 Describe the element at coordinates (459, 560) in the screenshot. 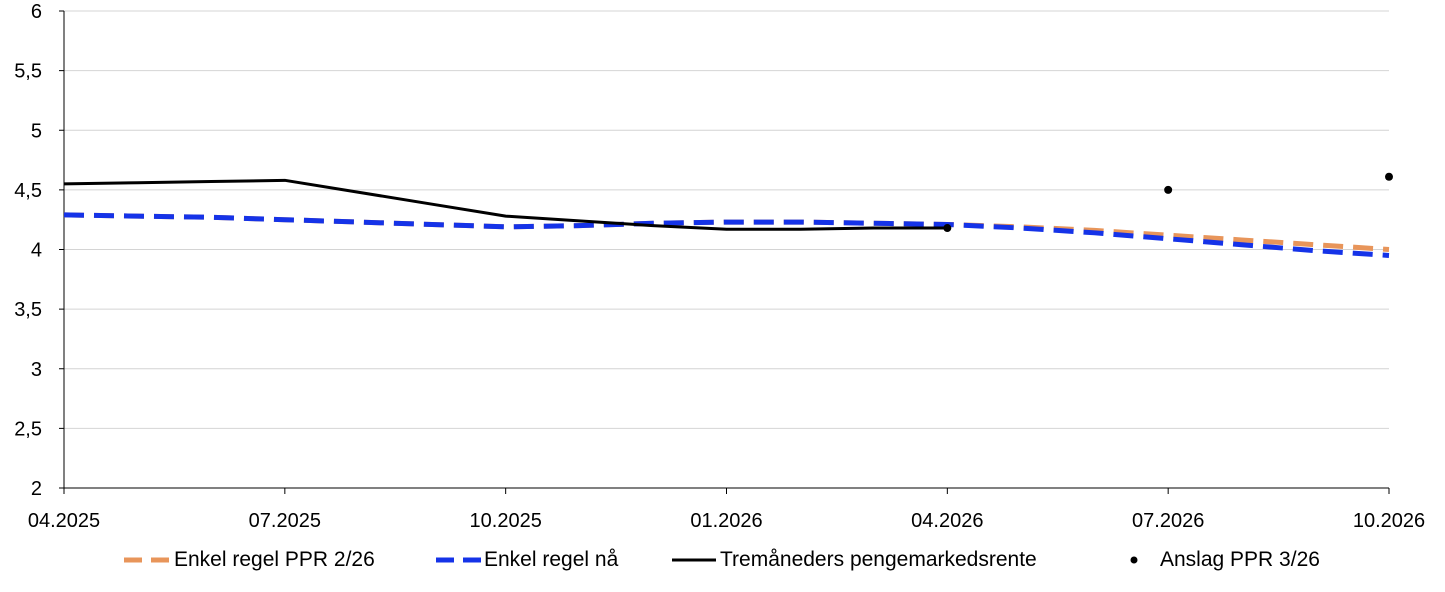

I see `legend-swatch-dashed-blue` at that location.